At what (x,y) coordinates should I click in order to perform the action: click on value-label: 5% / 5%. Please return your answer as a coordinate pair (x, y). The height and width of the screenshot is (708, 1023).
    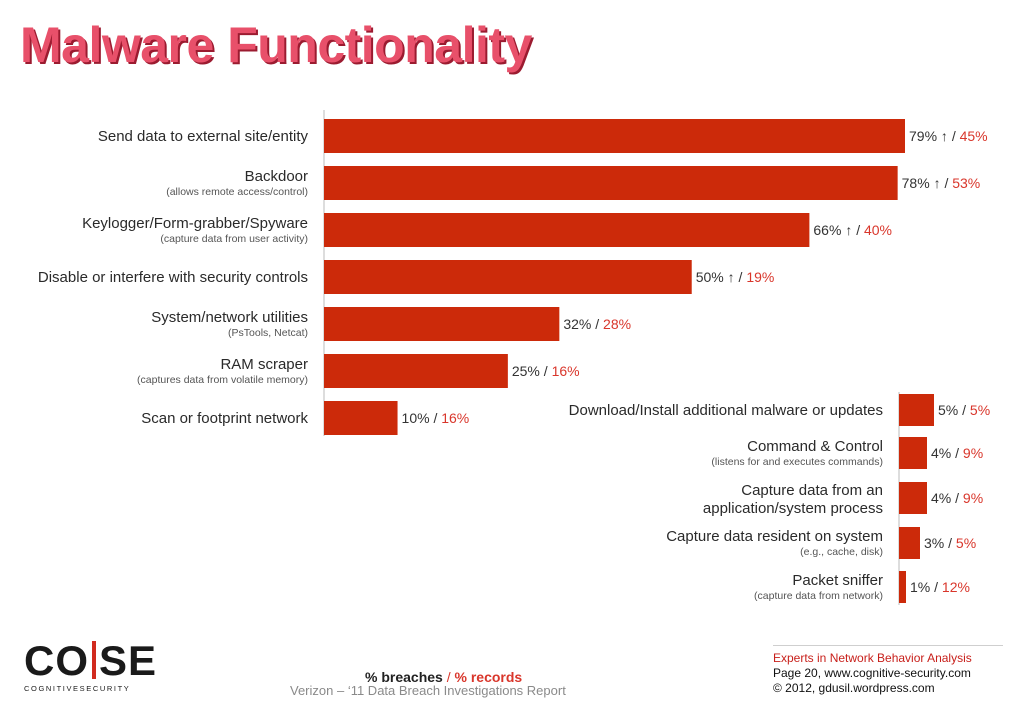
    Looking at the image, I should click on (964, 410).